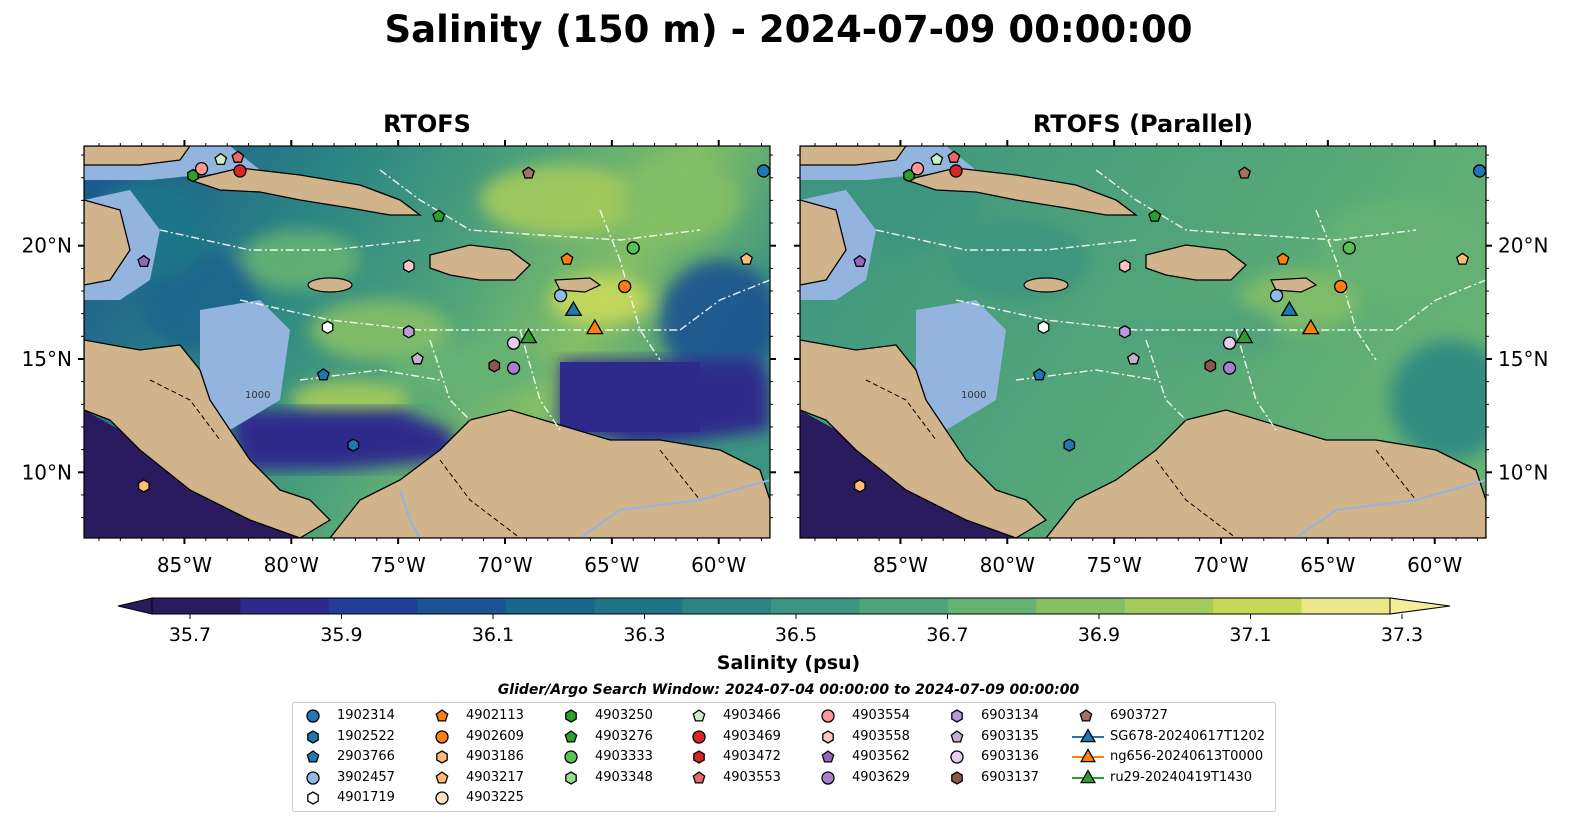  Describe the element at coordinates (495, 715) in the screenshot. I see `legend-label: 4902113` at that location.